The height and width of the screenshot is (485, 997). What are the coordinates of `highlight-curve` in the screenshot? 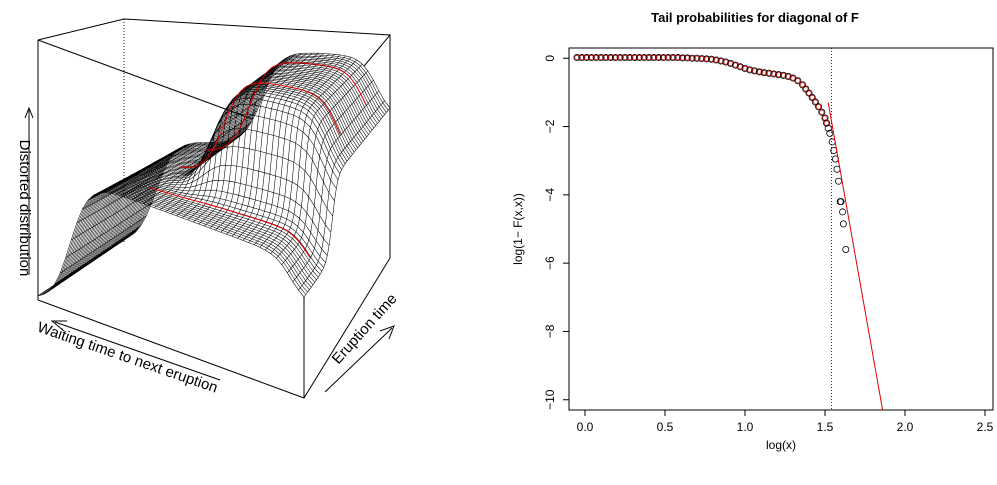 It's located at (230, 222).